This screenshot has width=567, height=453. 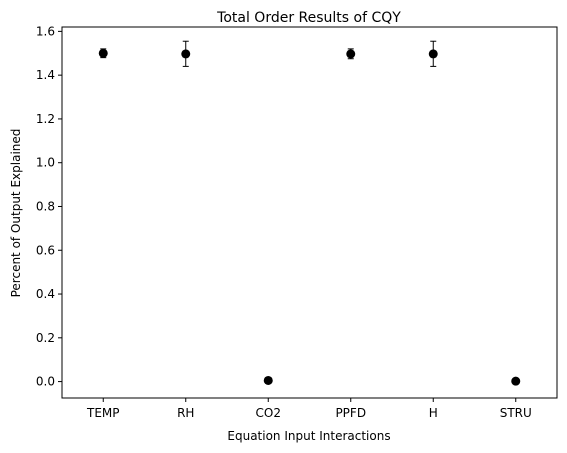 What do you see at coordinates (45, 294) in the screenshot?
I see `y-tick-label: 0.4` at bounding box center [45, 294].